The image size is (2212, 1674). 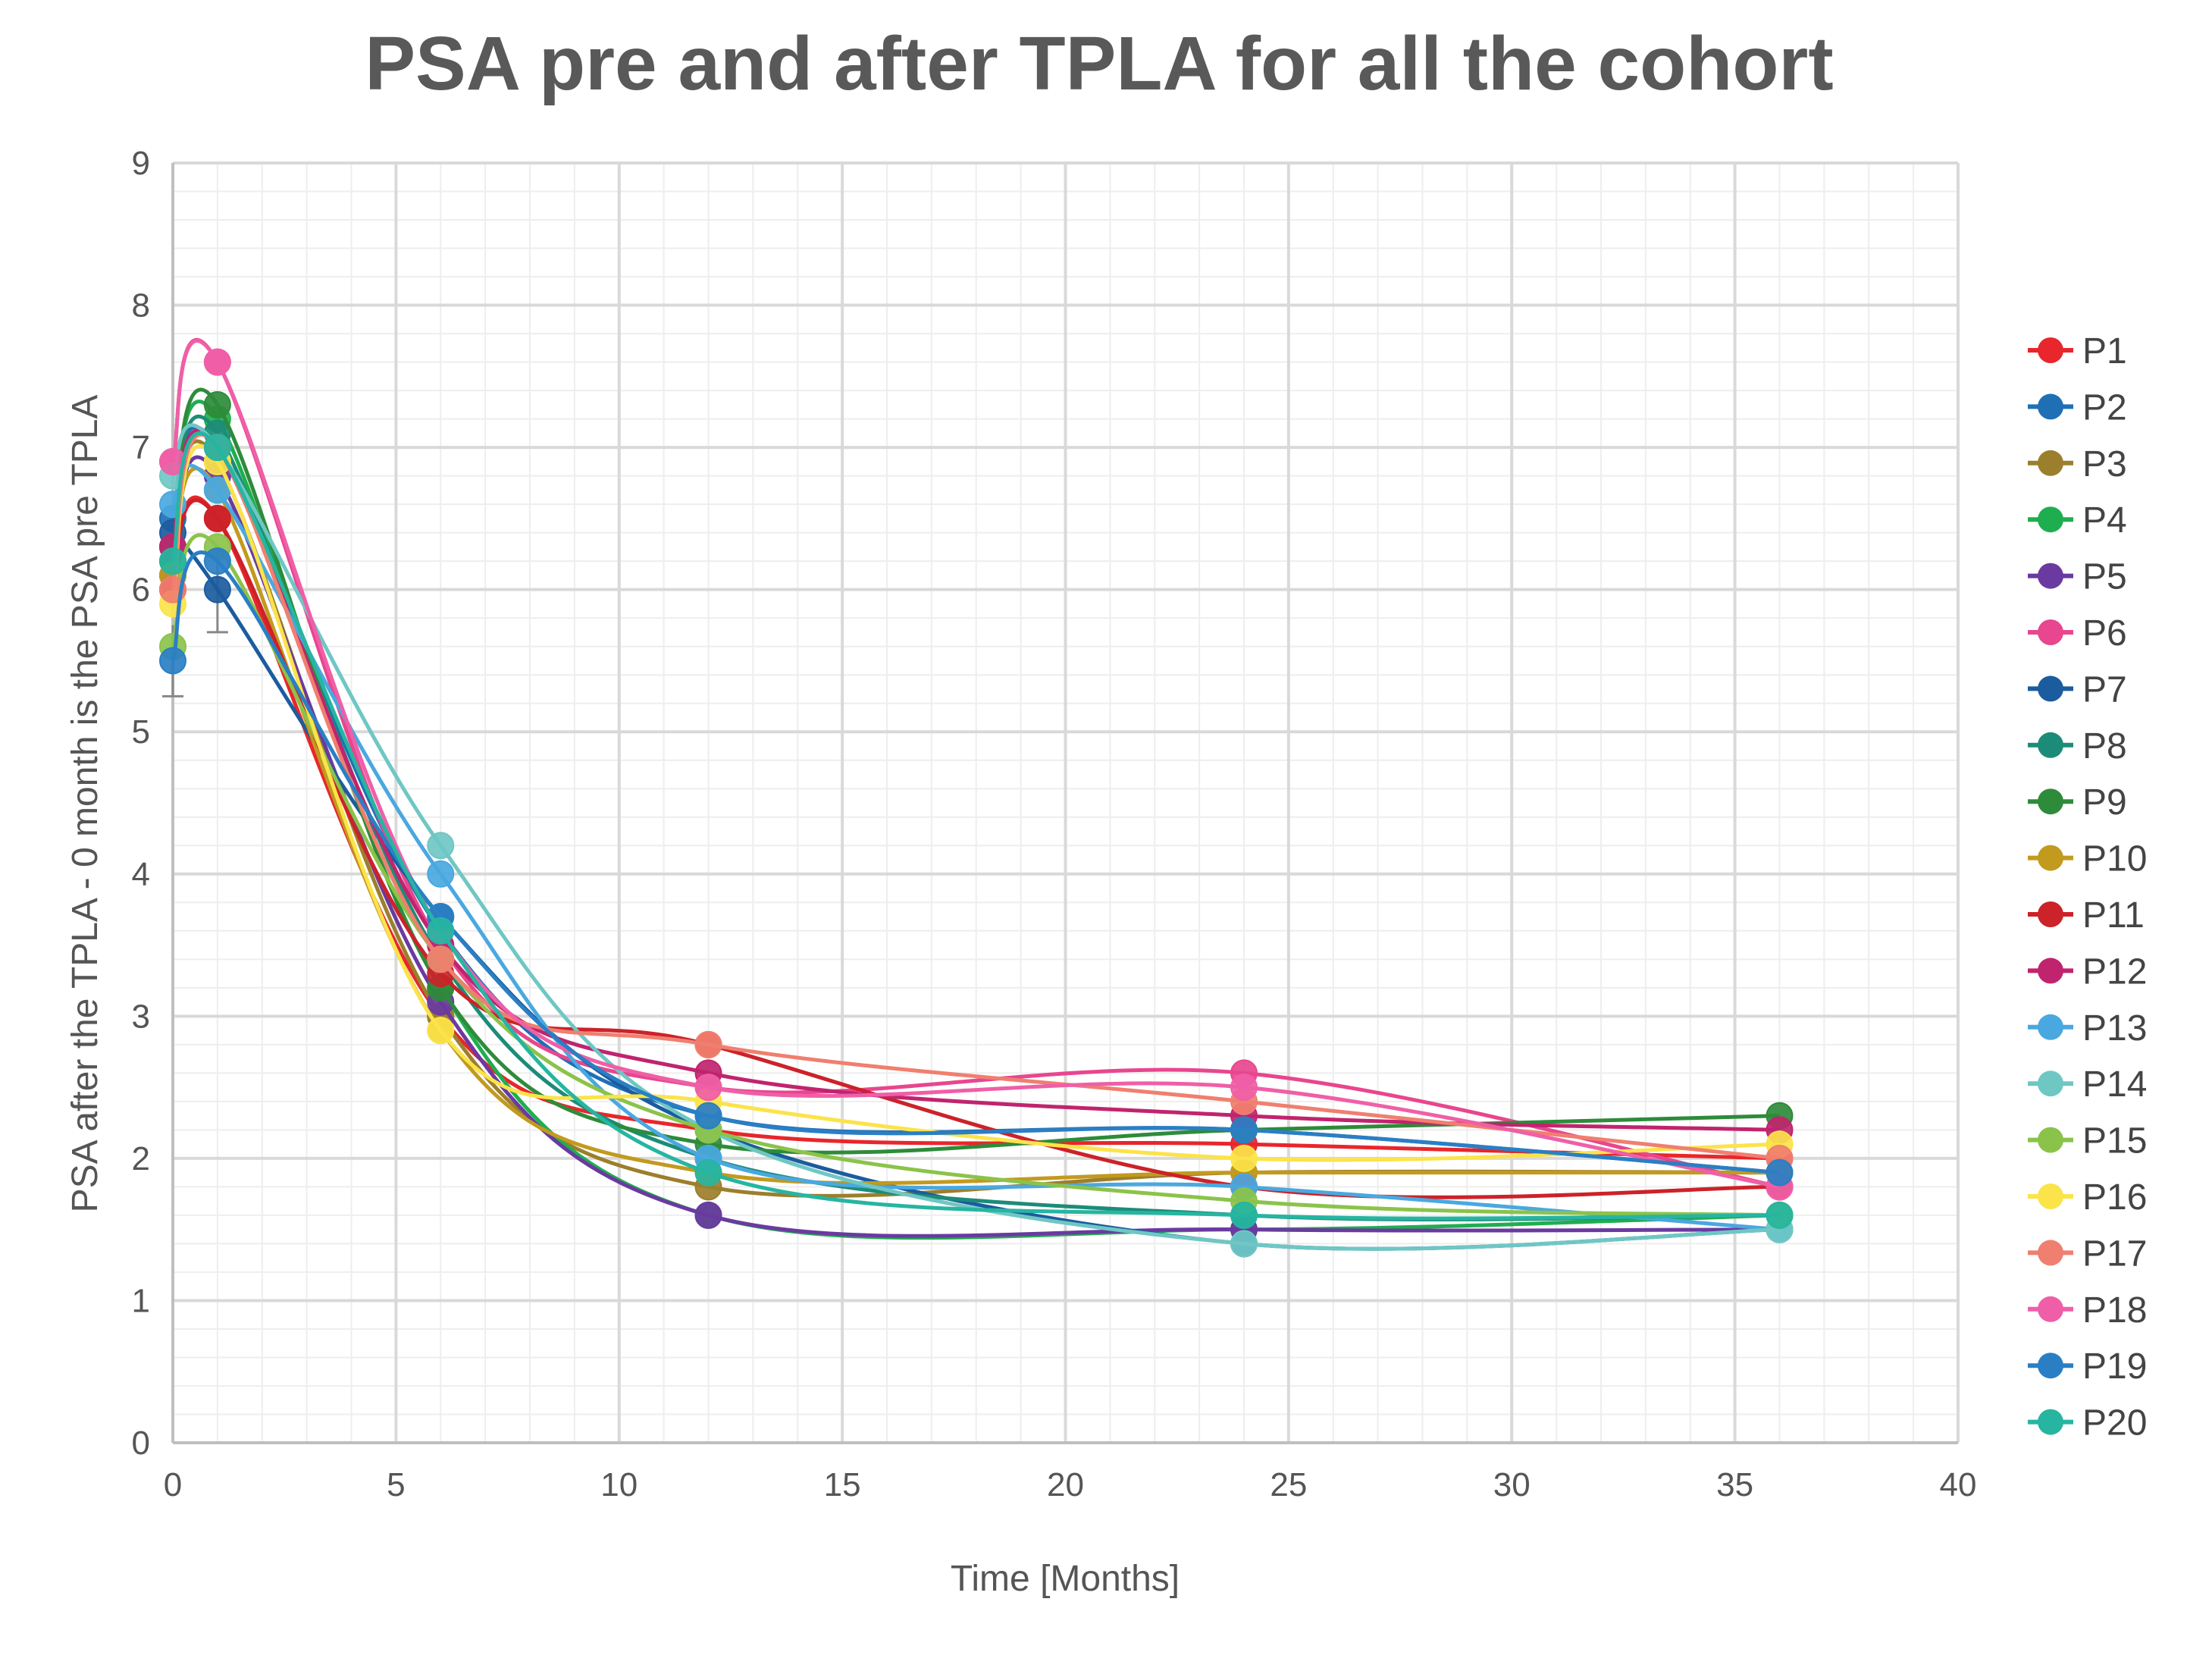 I want to click on legend-label-P6: P6, so click(x=2104, y=633).